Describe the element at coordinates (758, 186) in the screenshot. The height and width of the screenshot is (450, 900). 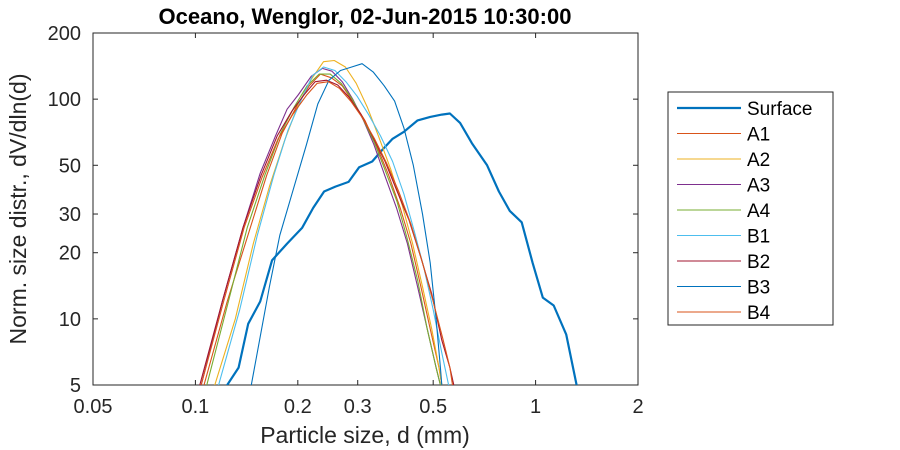
I see `legend-label-a3: A3` at that location.